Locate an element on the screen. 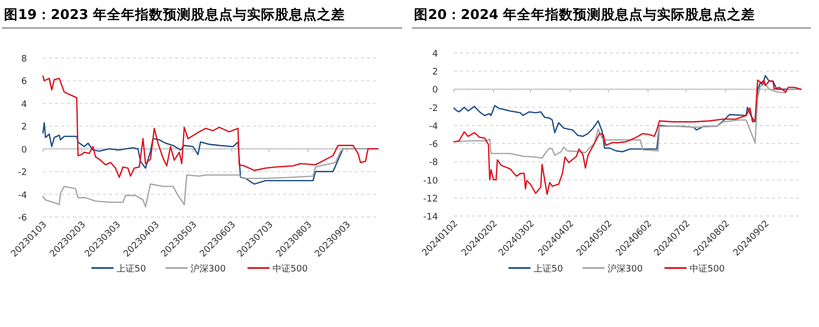 Image resolution: width=819 pixels, height=327 pixels. chart-title: 图20：2024 年全年指数预测股息点与实际股息点之差 is located at coordinates (585, 14).